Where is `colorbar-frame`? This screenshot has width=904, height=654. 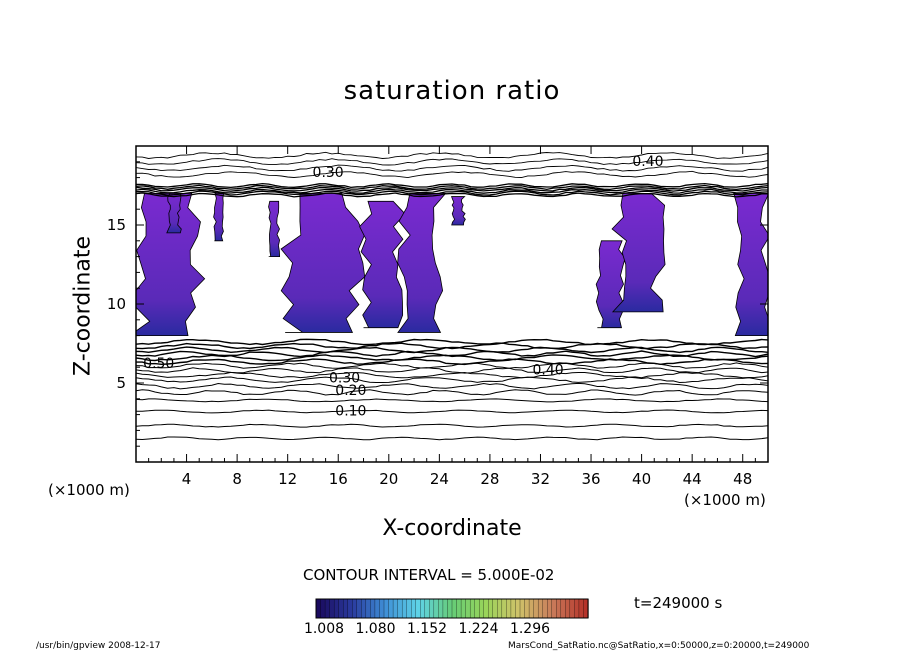 colorbar-frame is located at coordinates (452, 608).